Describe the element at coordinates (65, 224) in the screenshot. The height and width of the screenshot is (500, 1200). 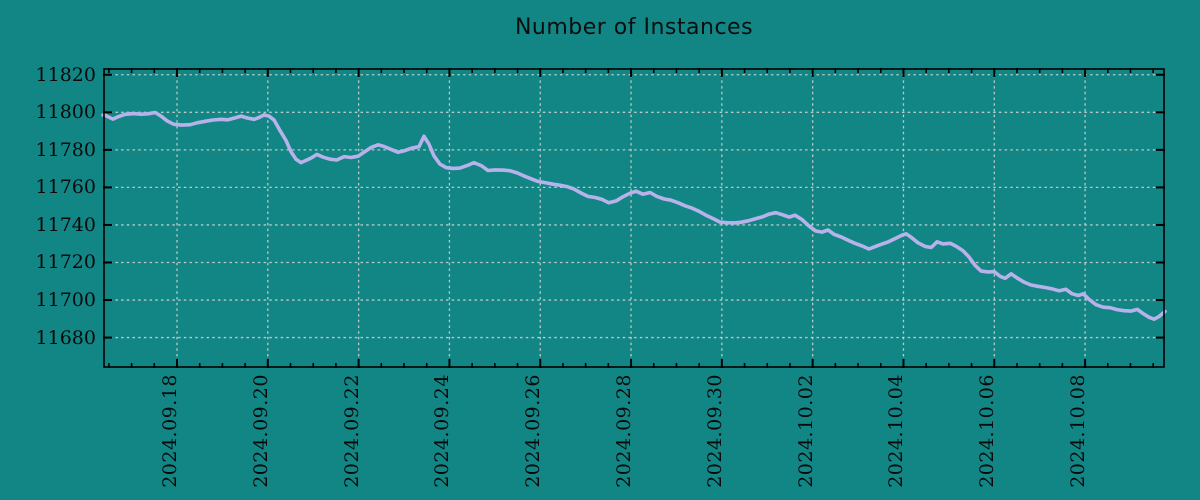
I see `y-axis-tick-label: 11740` at that location.